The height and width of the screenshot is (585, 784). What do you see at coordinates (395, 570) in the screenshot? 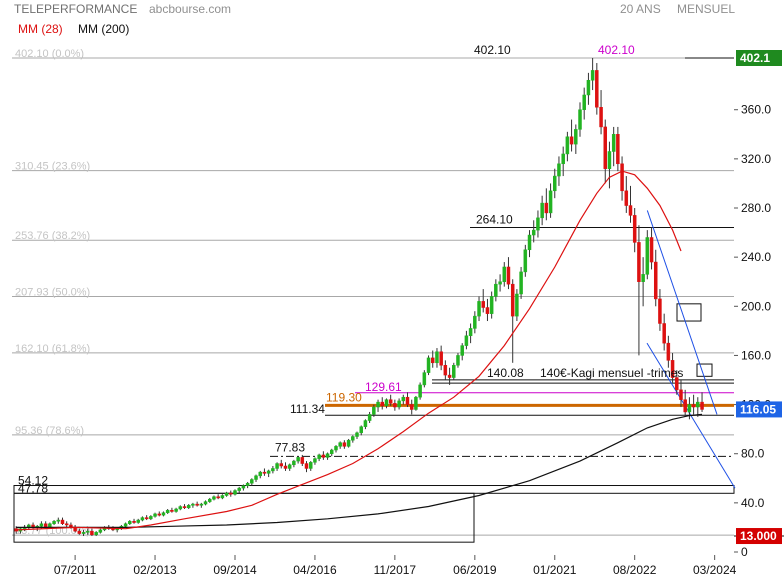
I see `x-tick-label: 11/2017` at bounding box center [395, 570].